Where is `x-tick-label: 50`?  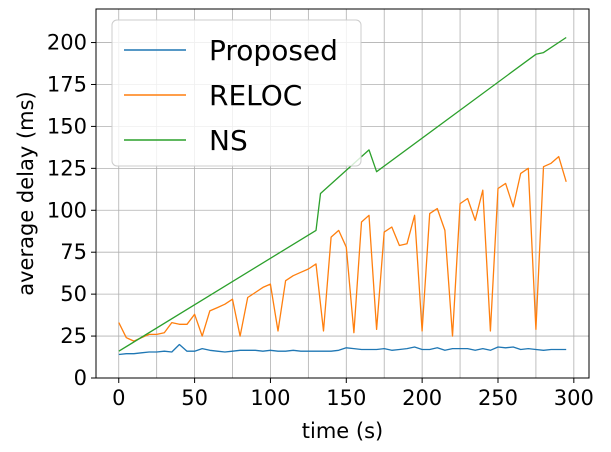
x-tick-label: 50 is located at coordinates (194, 398).